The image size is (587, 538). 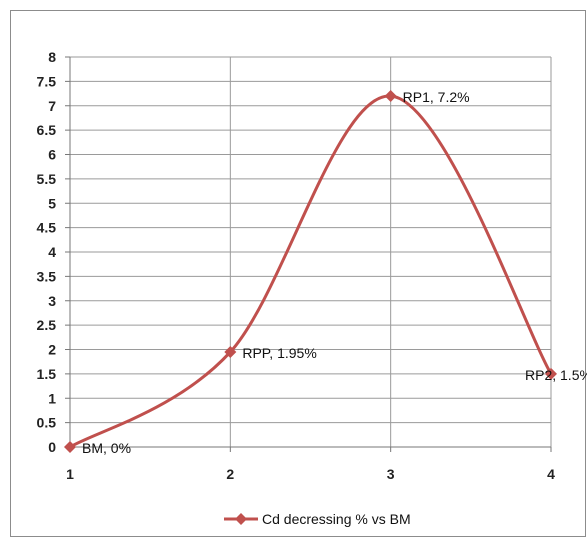 I want to click on y-tick-label: 3, so click(x=52, y=301).